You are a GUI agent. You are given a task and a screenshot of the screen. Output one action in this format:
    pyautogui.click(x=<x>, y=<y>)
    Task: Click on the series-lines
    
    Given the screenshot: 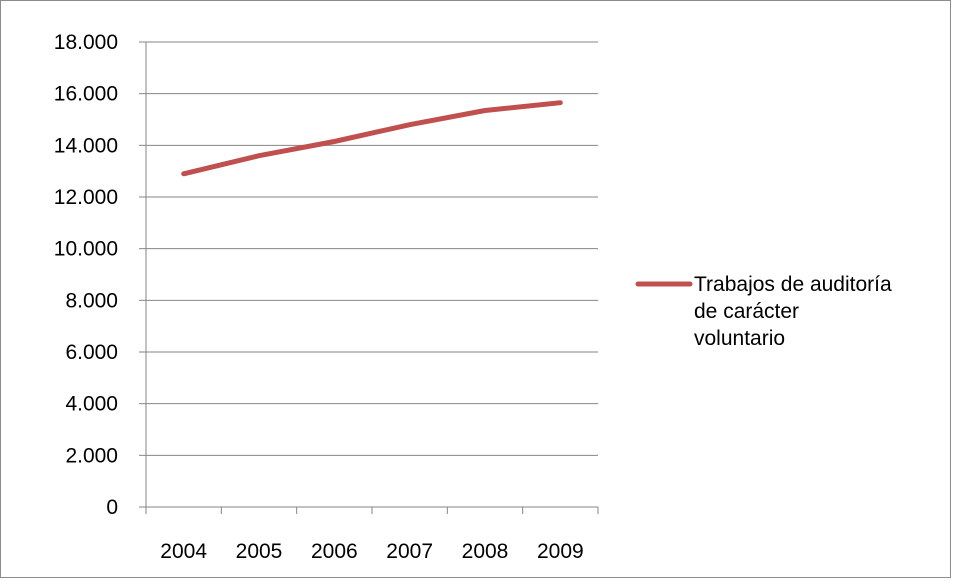 What is the action you would take?
    pyautogui.click(x=372, y=138)
    